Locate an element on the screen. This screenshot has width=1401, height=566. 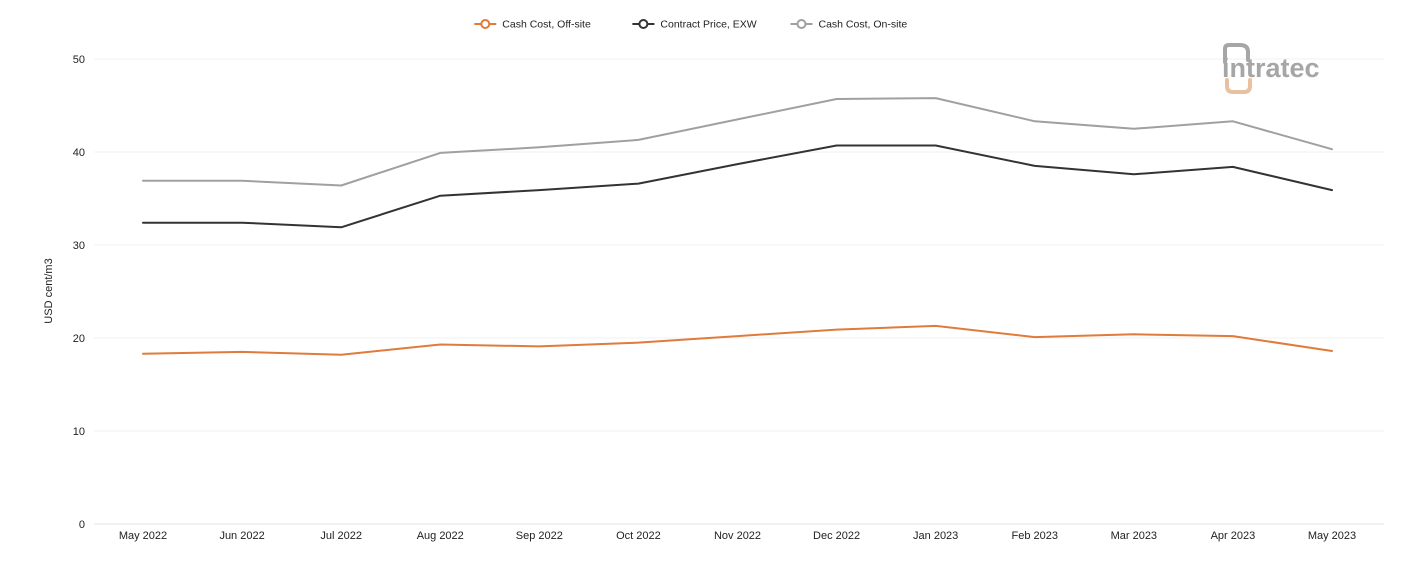
intratec-logo: intratec is located at coordinates (1271, 68).